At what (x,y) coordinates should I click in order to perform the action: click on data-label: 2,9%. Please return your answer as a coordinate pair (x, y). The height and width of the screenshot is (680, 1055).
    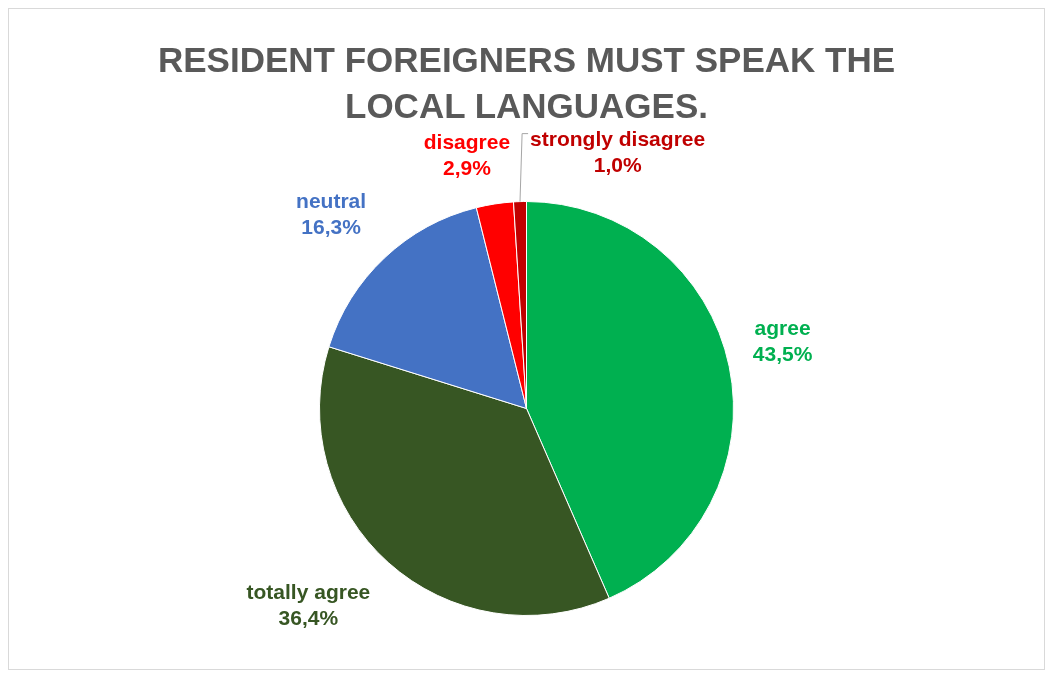
    Looking at the image, I should click on (467, 167).